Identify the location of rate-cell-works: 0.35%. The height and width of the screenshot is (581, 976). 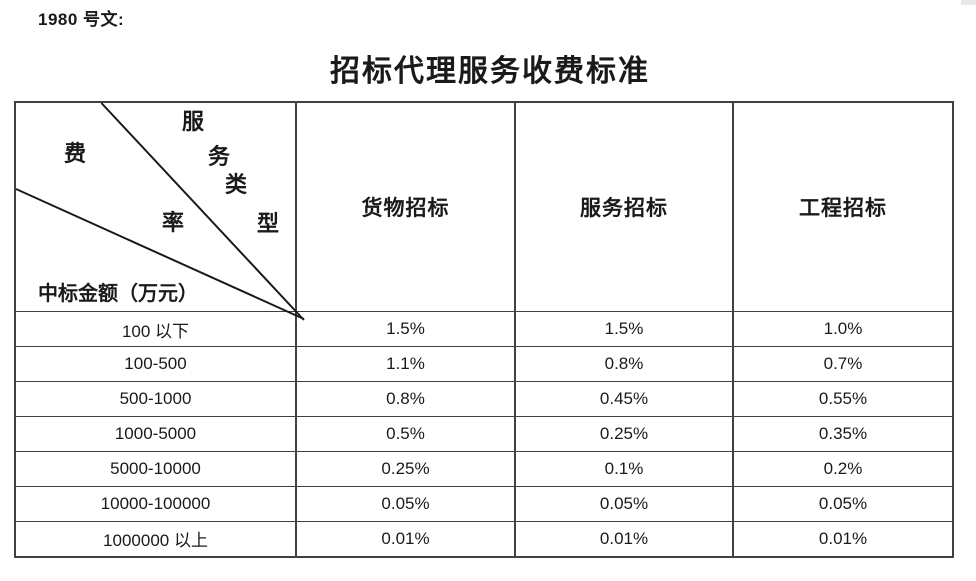
(843, 434).